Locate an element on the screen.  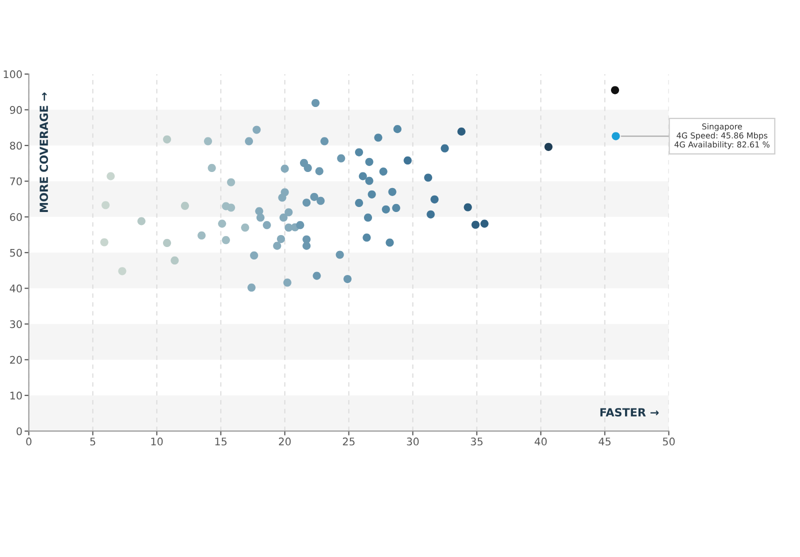
x-tick-label: 40 is located at coordinates (540, 442).